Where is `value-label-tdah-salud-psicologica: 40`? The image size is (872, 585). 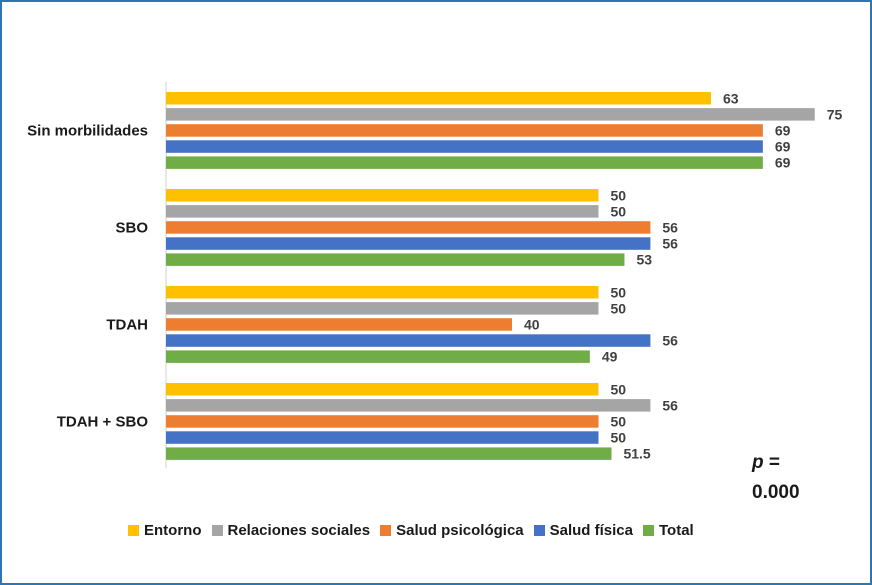
value-label-tdah-salud-psicologica: 40 is located at coordinates (532, 324).